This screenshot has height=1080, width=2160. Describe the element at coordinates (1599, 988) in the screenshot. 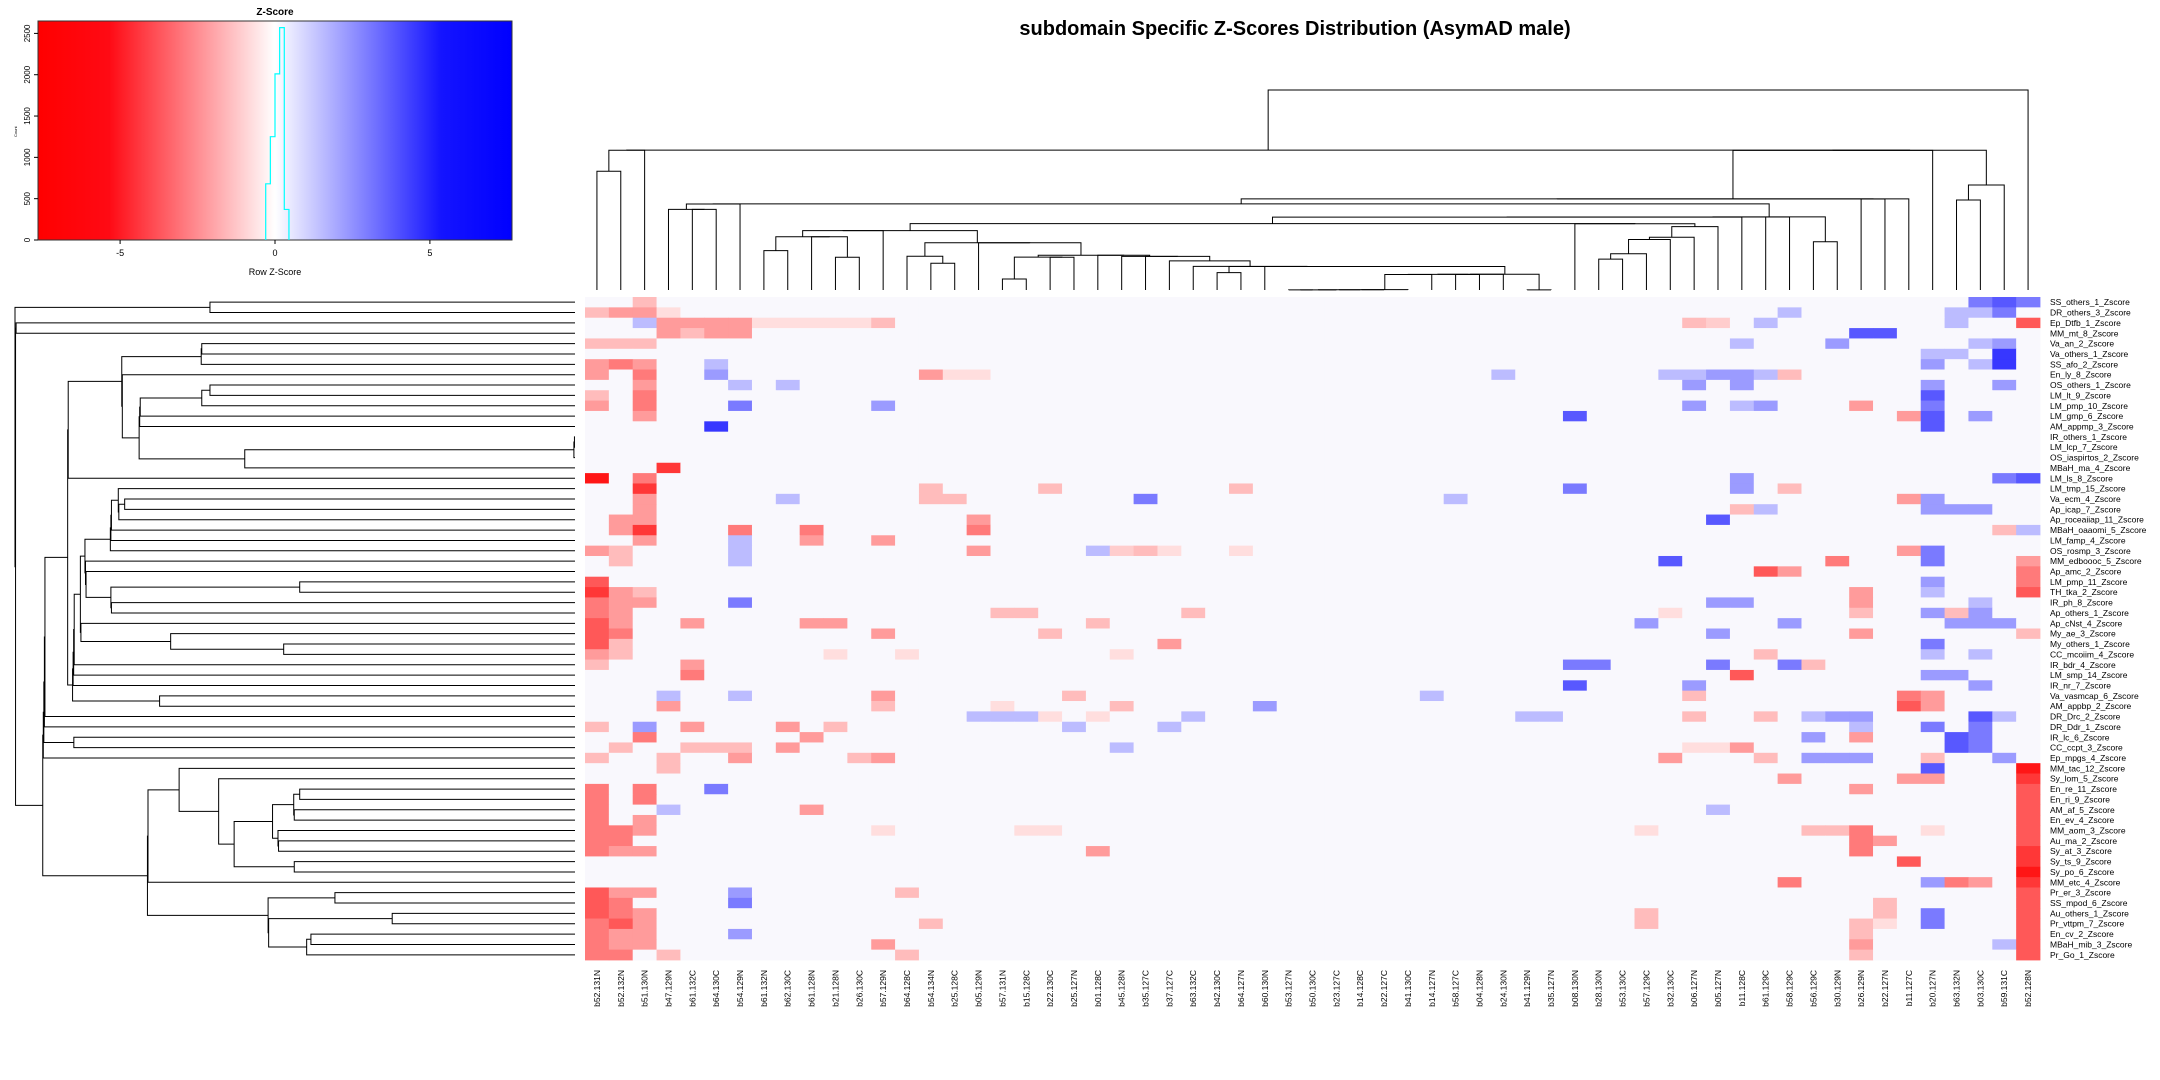

I see `column-label: b28.130N` at that location.